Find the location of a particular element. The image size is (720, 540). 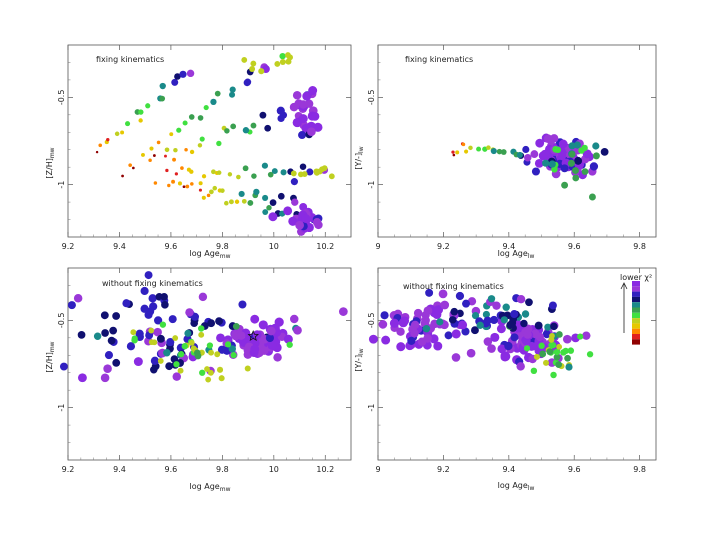

colorbar-swatches is located at coordinates (636, 313).